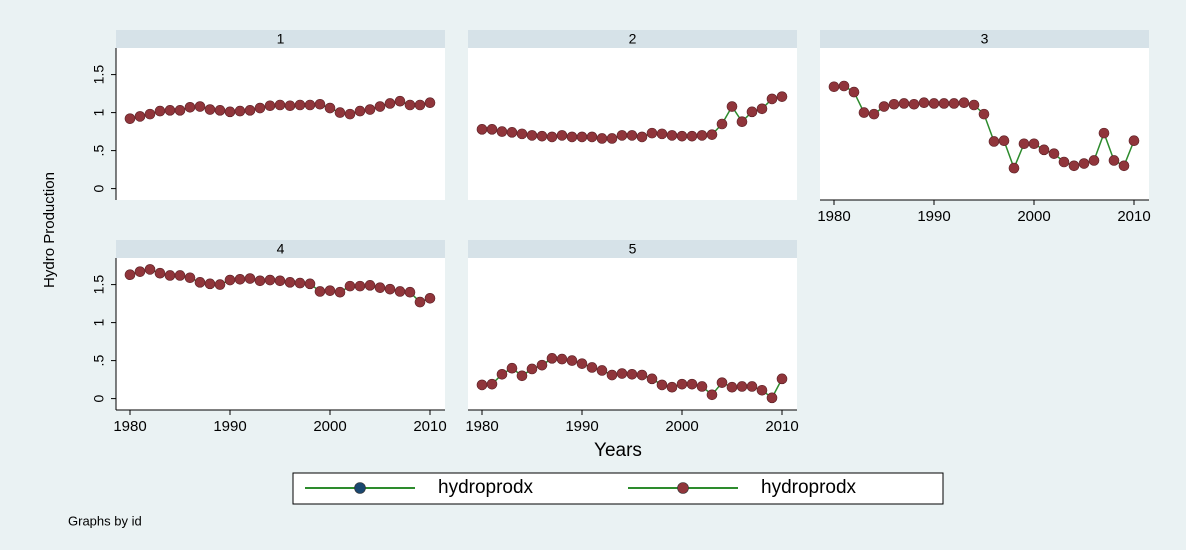 This screenshot has width=1186, height=550. Describe the element at coordinates (99, 361) in the screenshot. I see `y-tick-label: .5` at that location.